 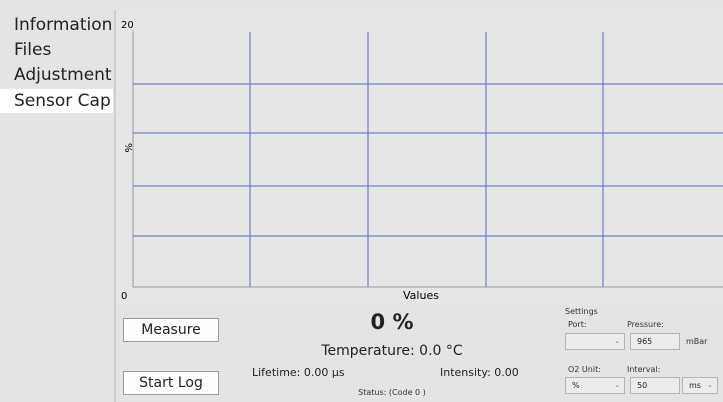 I want to click on temperature: Temperature: 0.0 °C, so click(x=392, y=351).